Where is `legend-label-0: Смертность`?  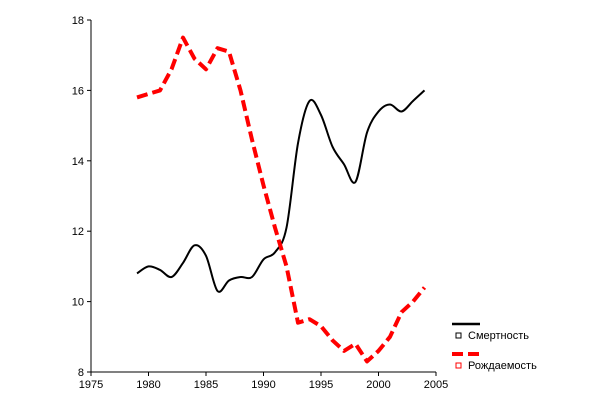
legend-label-0: Смертность is located at coordinates (498, 336).